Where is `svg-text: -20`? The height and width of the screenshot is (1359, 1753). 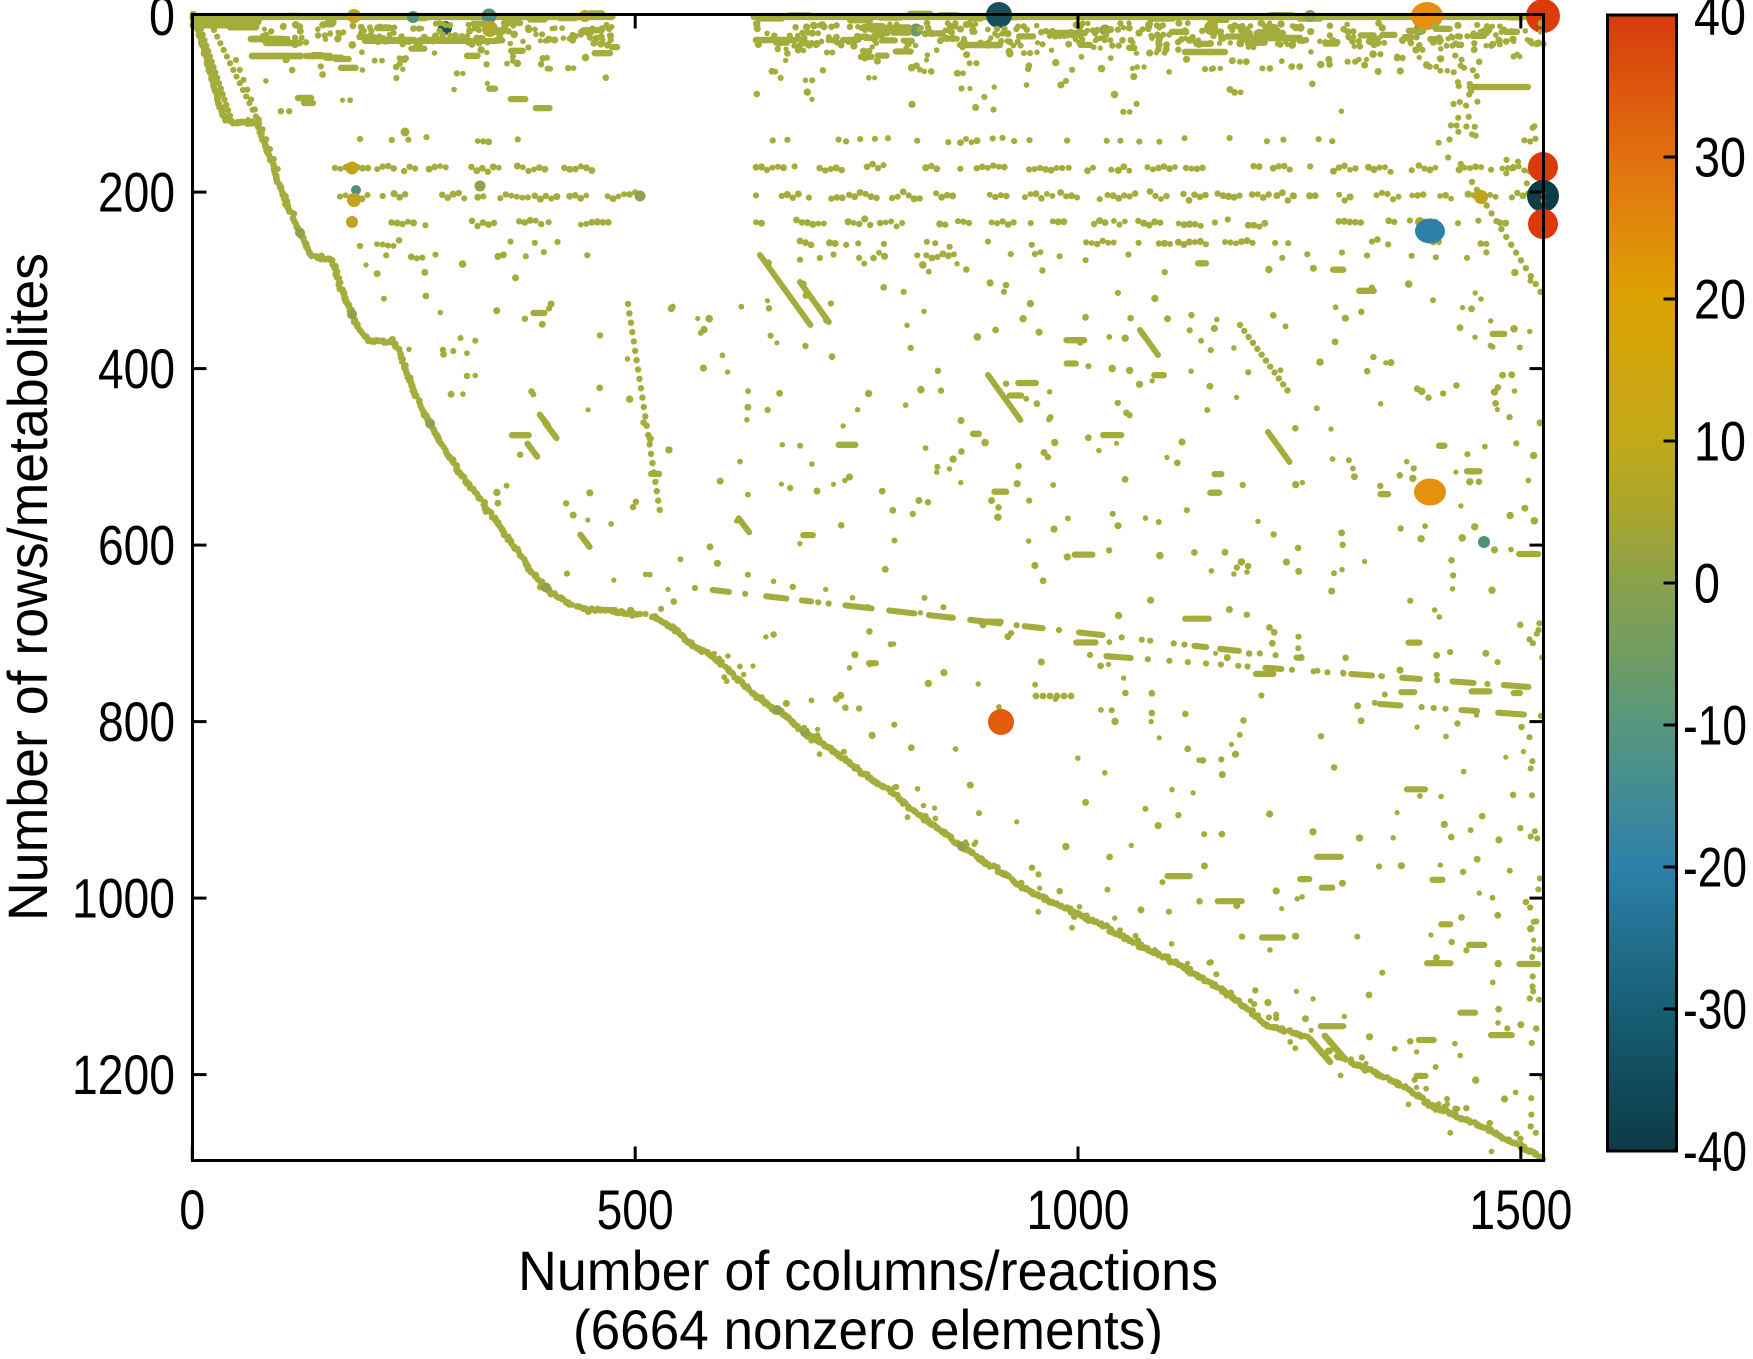 svg-text: -20 is located at coordinates (1715, 867).